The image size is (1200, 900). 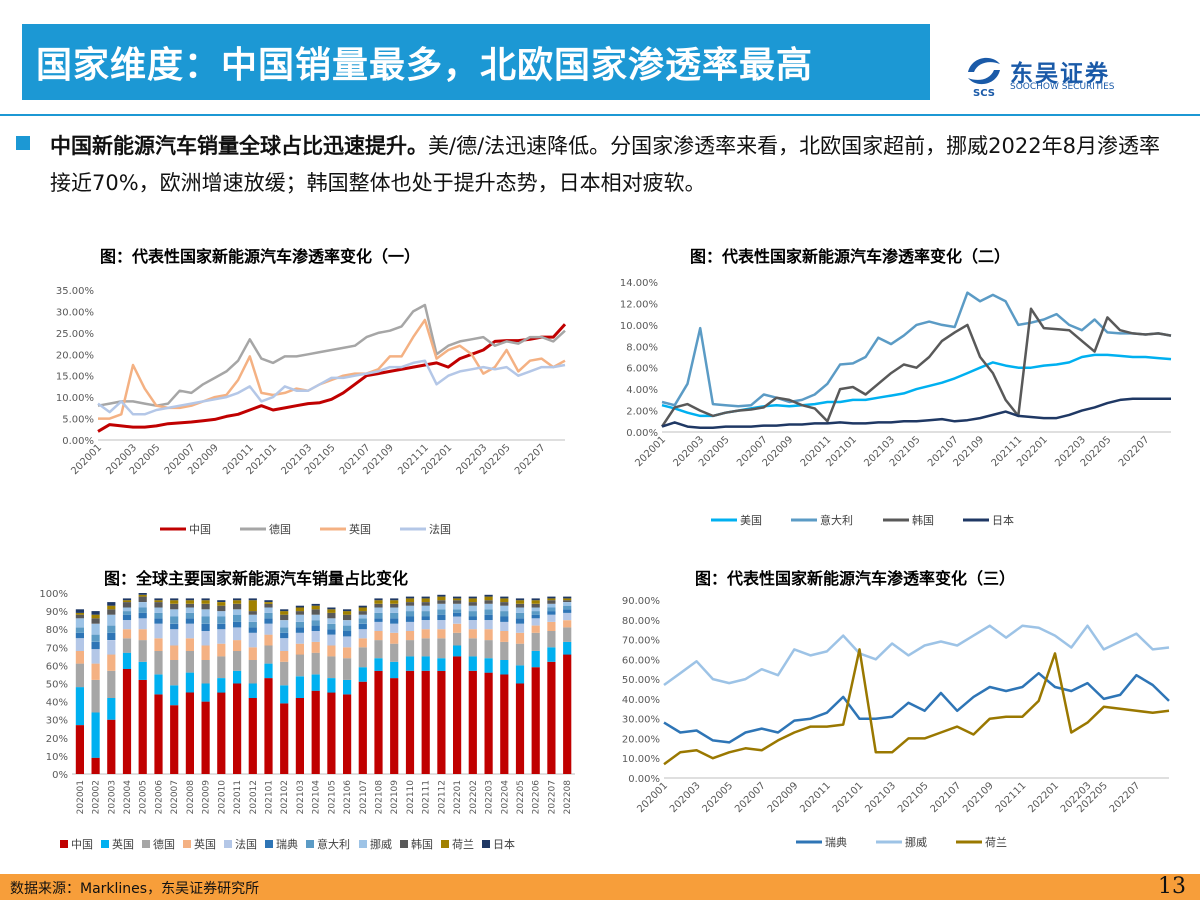 I want to click on y-tick-label: 50.00%, so click(x=641, y=680).